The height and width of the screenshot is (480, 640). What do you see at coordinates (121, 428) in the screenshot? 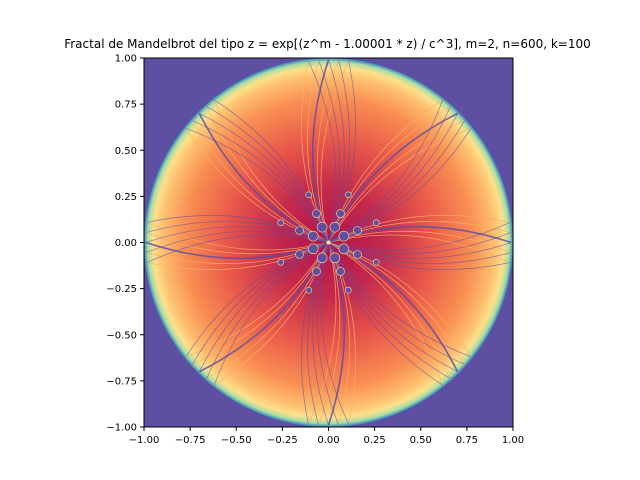
I see `y-tick-label: −1.00` at bounding box center [121, 428].